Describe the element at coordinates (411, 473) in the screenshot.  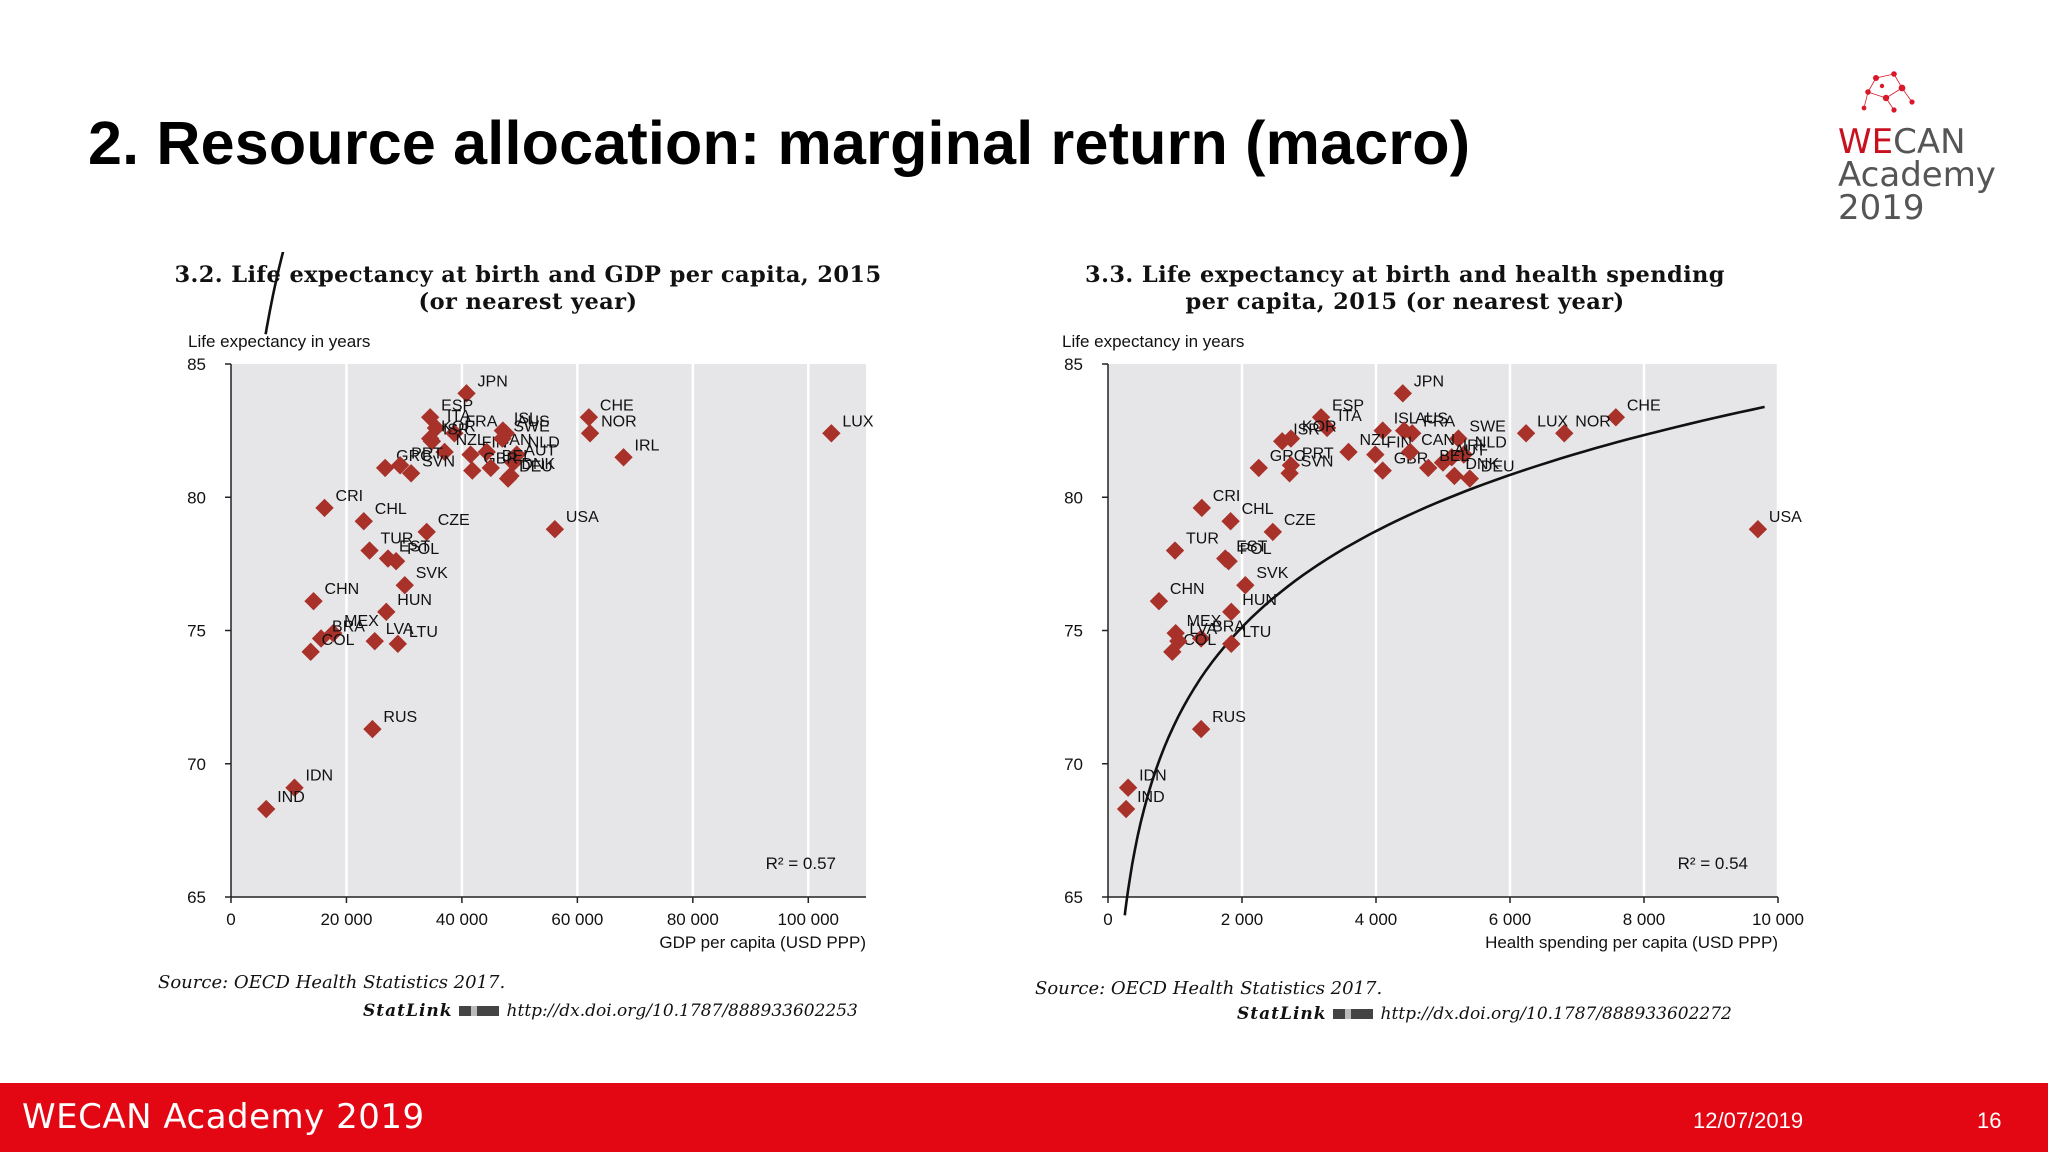
I see `data-point-svn` at that location.